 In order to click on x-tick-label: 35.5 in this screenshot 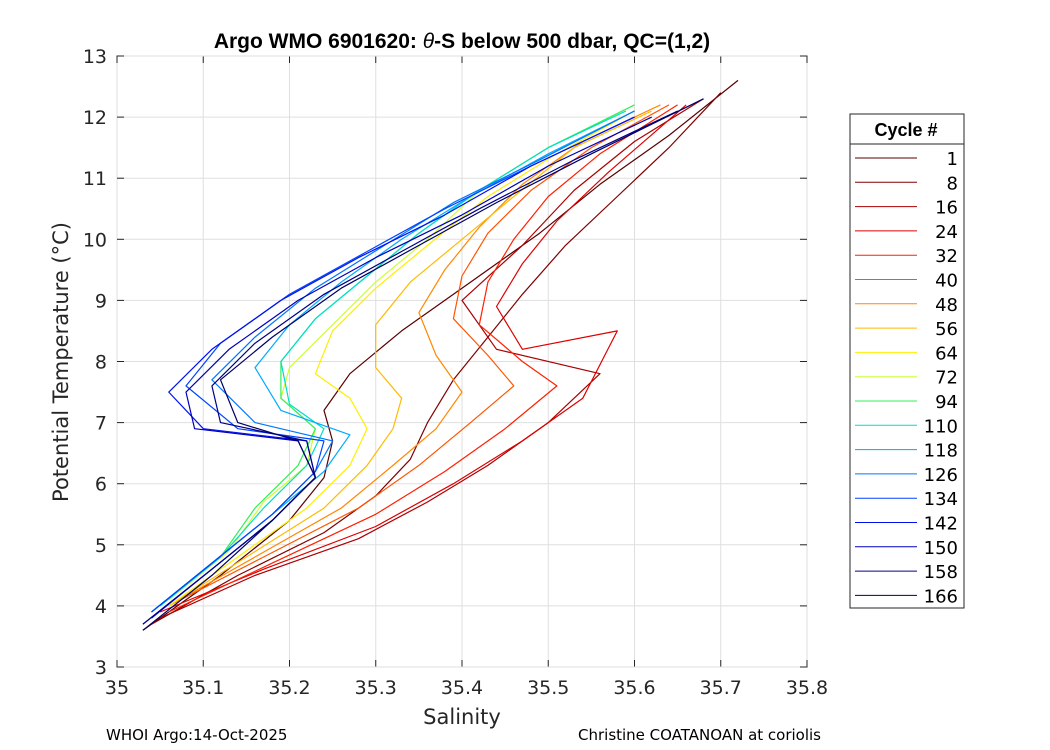, I will do `click(548, 688)`.